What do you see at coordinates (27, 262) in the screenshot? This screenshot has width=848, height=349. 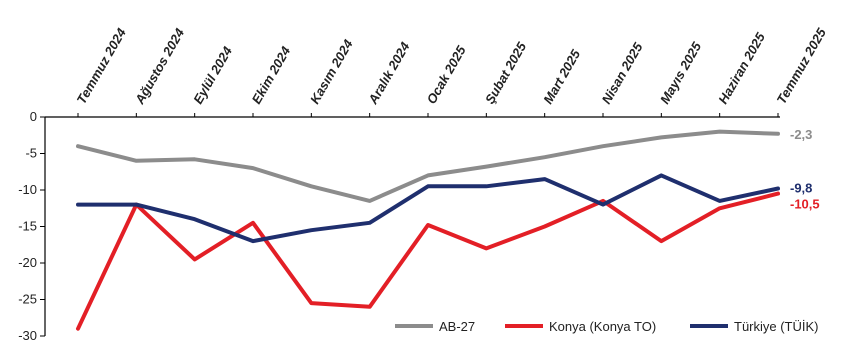 I see `y-tick-label: -20` at bounding box center [27, 262].